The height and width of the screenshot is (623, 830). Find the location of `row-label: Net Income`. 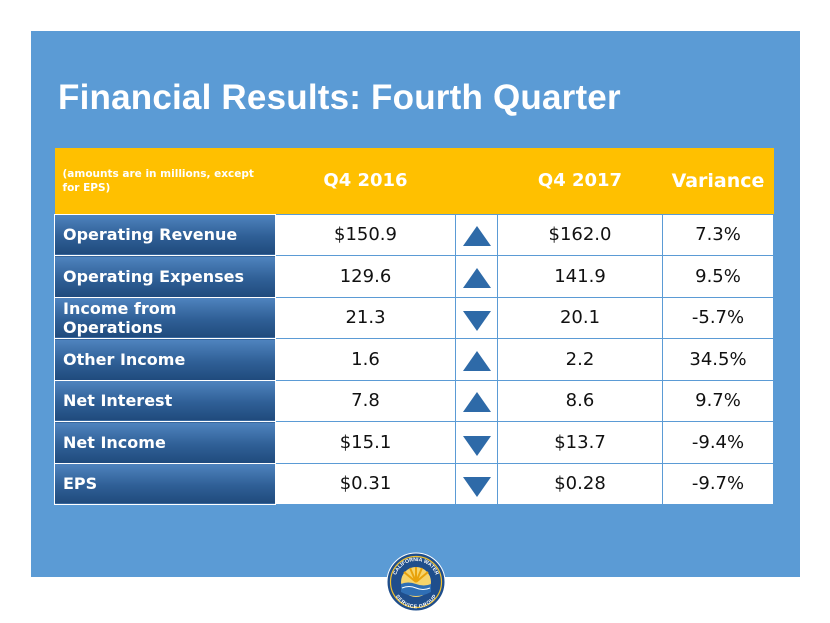

row-label: Net Income is located at coordinates (165, 442).